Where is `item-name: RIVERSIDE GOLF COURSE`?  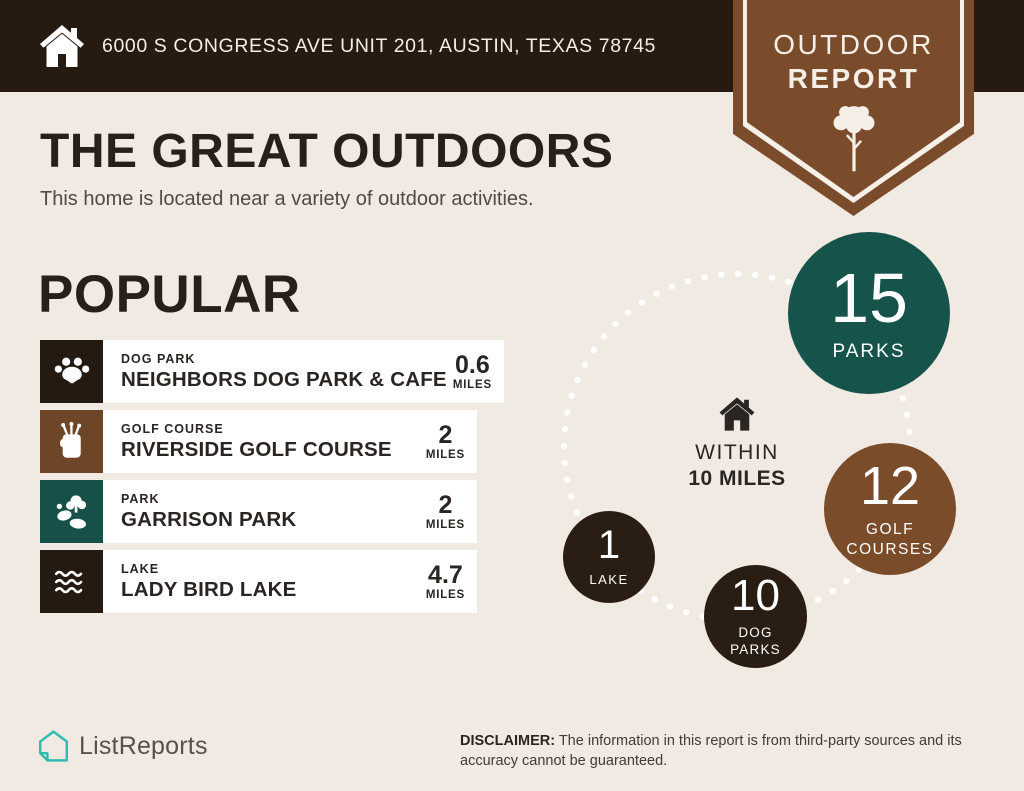
item-name: RIVERSIDE GOLF COURSE is located at coordinates (256, 449).